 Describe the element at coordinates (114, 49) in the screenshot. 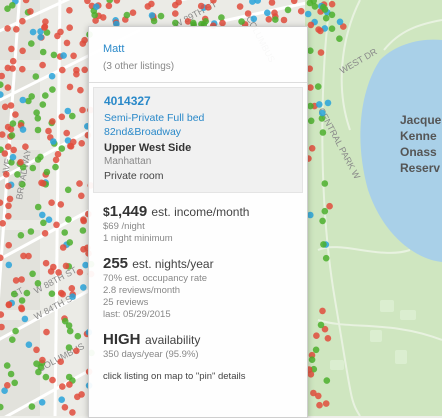

I see `host-name-link: Matt` at that location.